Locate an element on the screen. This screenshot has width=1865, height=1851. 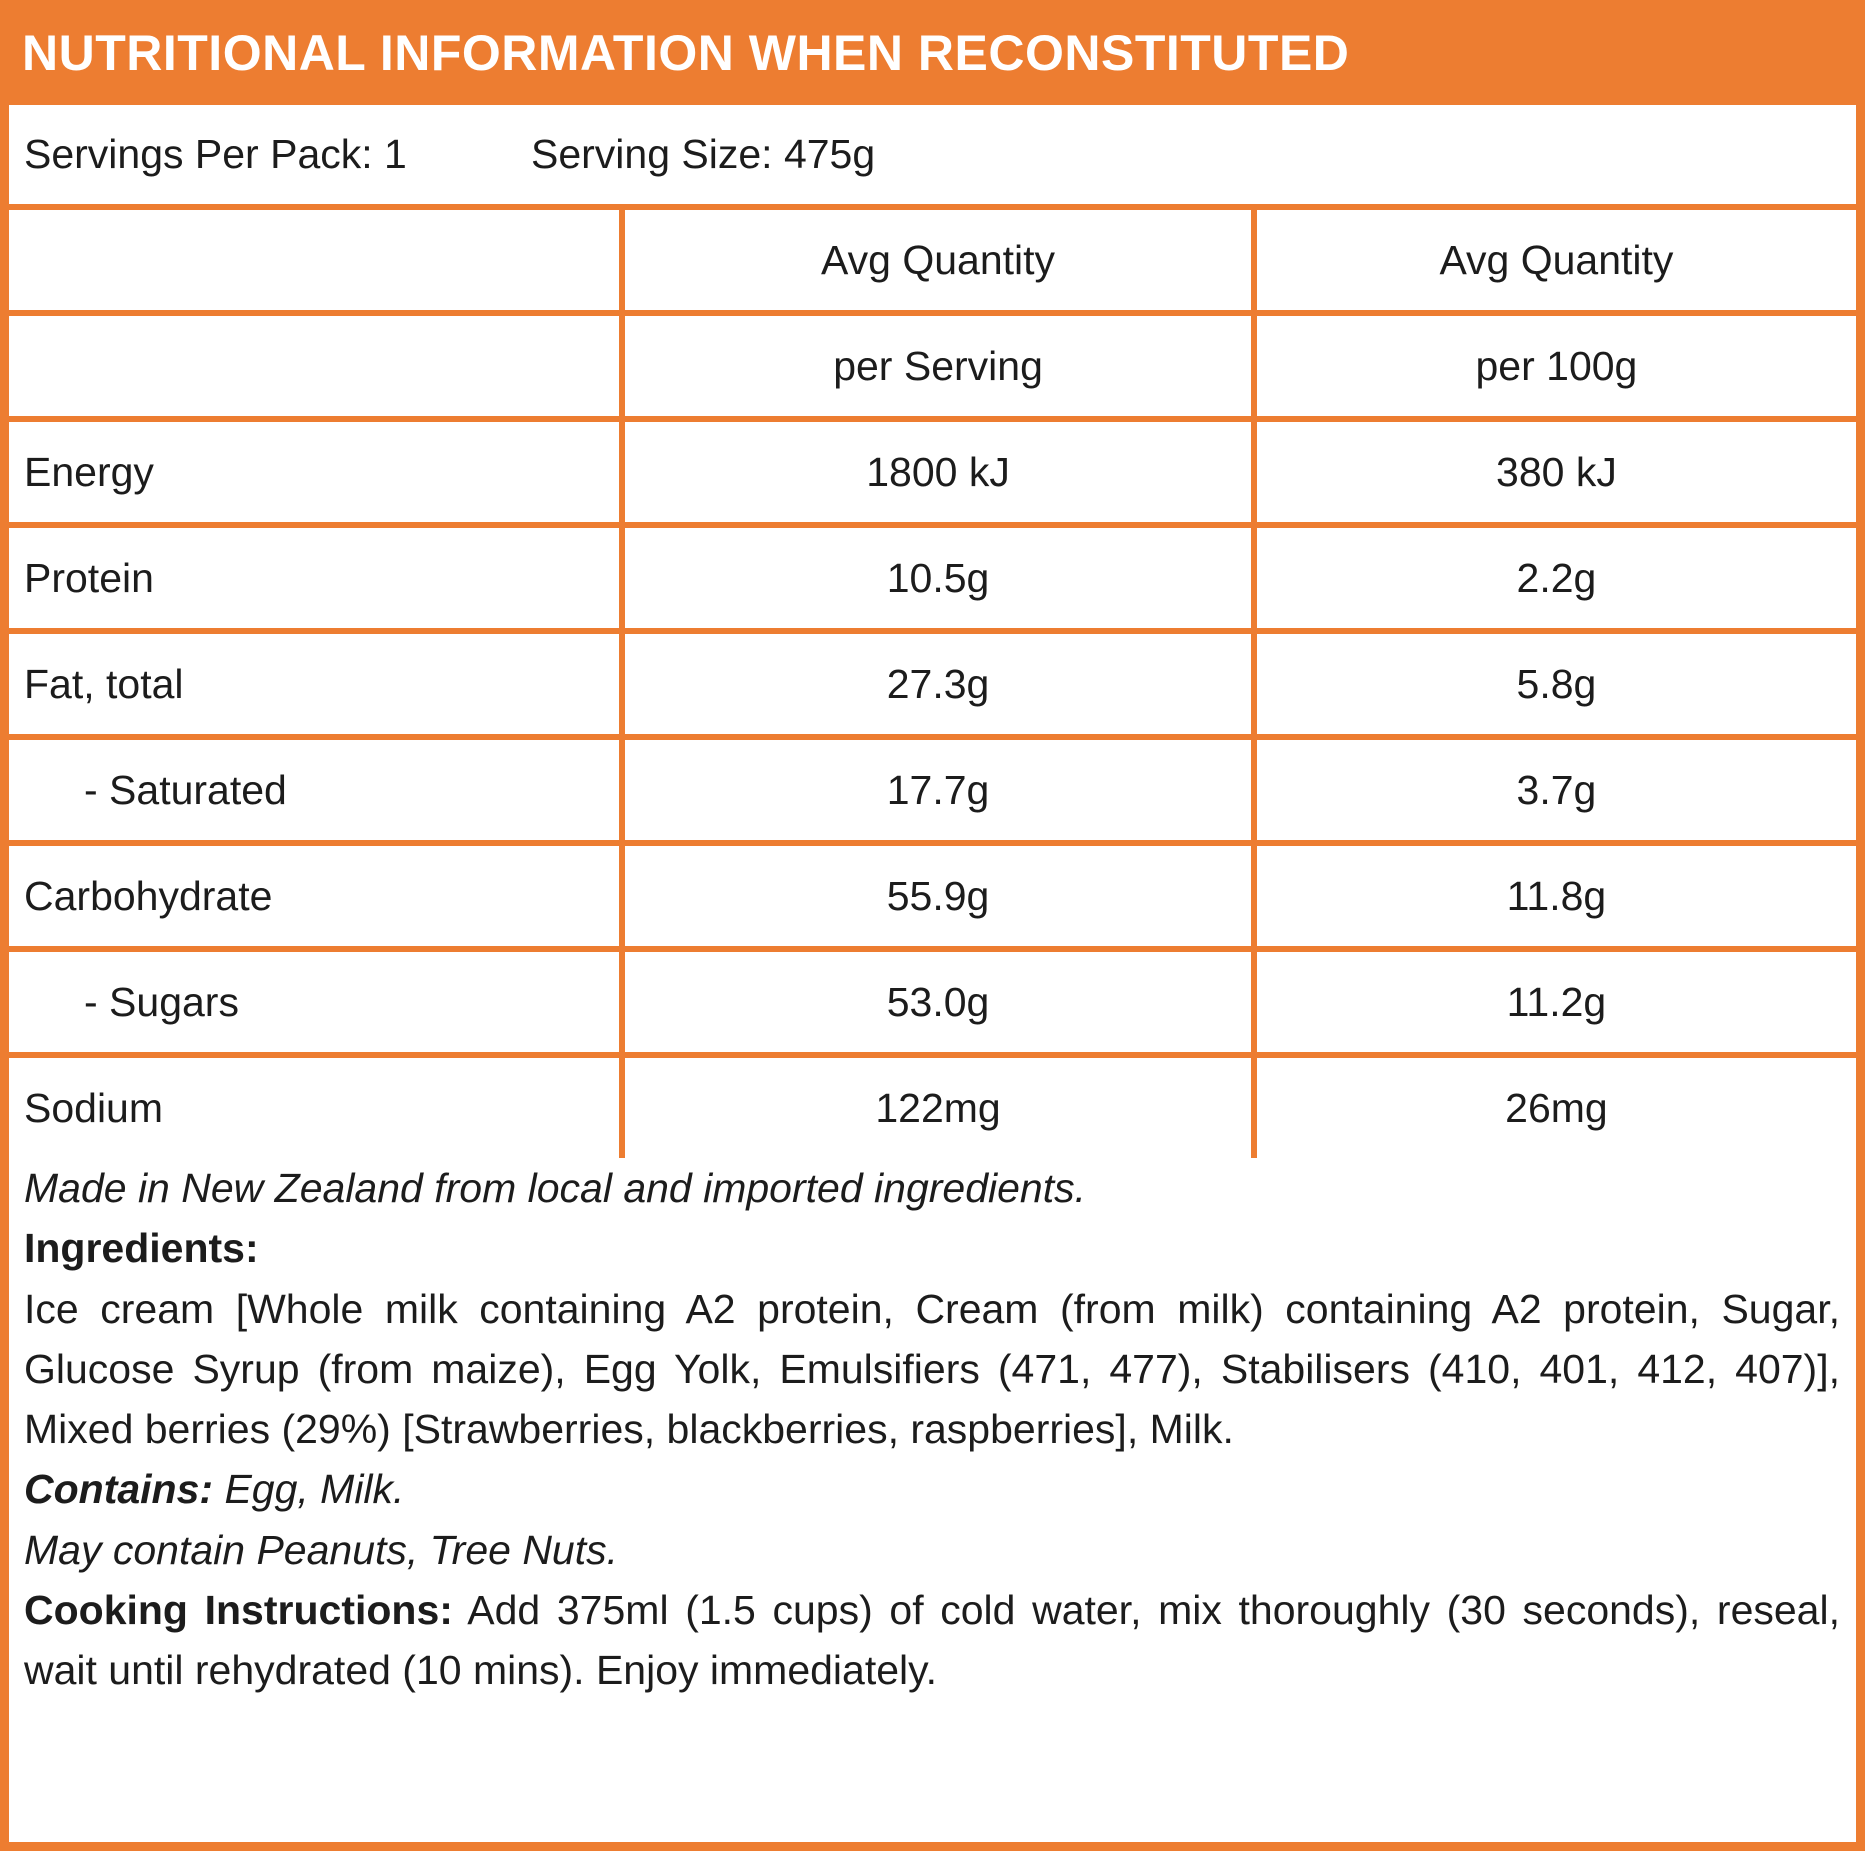
row-value-per-100g: 11.2g is located at coordinates (1553, 1002).